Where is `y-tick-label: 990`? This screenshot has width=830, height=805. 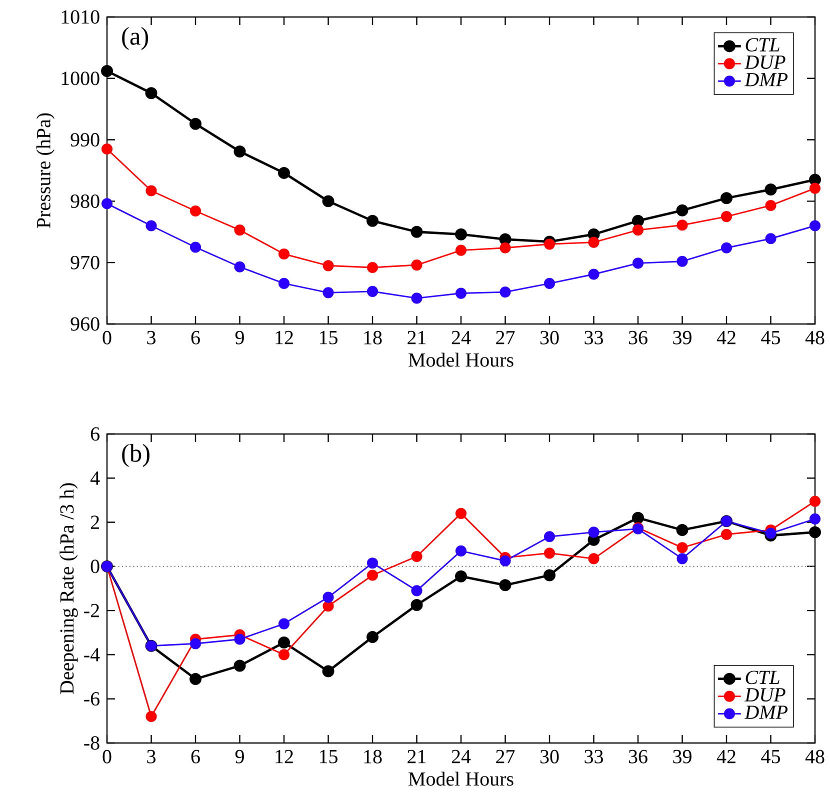
y-tick-label: 990 is located at coordinates (85, 140).